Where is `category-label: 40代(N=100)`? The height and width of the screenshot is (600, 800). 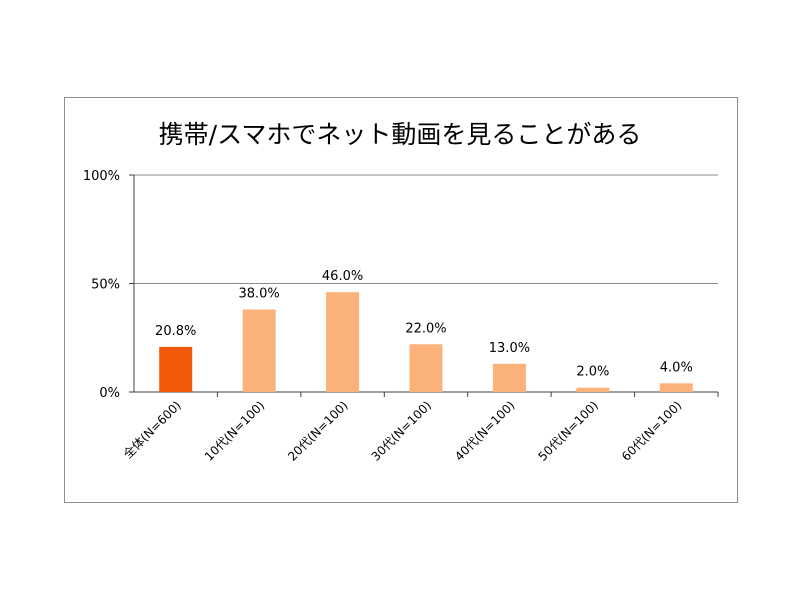
category-label: 40代(N=100) is located at coordinates (484, 430).